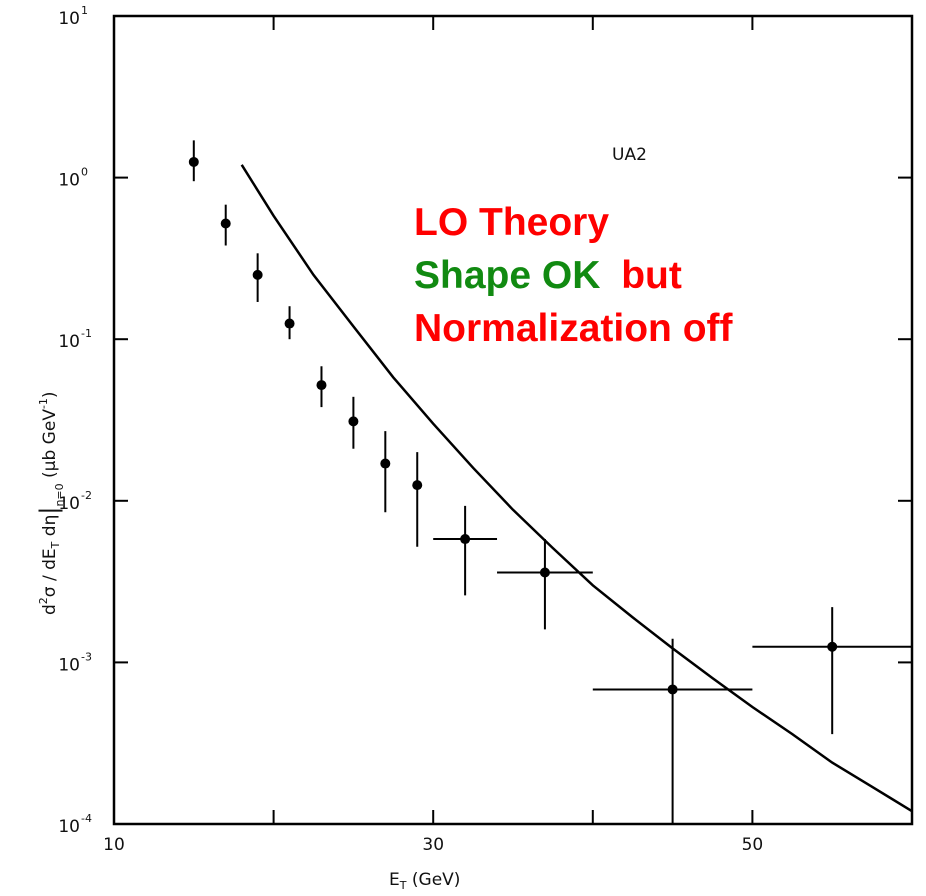 The width and height of the screenshot is (926, 896). What do you see at coordinates (651, 275) in the screenshot?
I see `annotation-but: but` at bounding box center [651, 275].